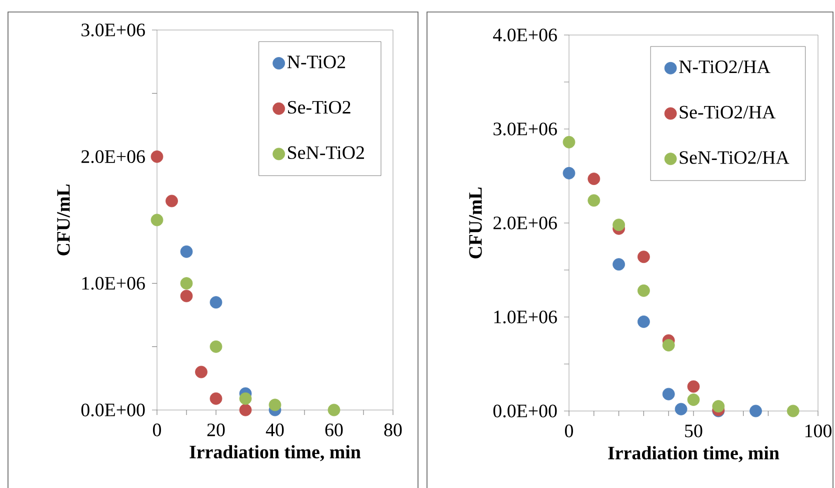 The image size is (835, 488). Describe the element at coordinates (275, 430) in the screenshot. I see `x-tick-label: 40` at that location.